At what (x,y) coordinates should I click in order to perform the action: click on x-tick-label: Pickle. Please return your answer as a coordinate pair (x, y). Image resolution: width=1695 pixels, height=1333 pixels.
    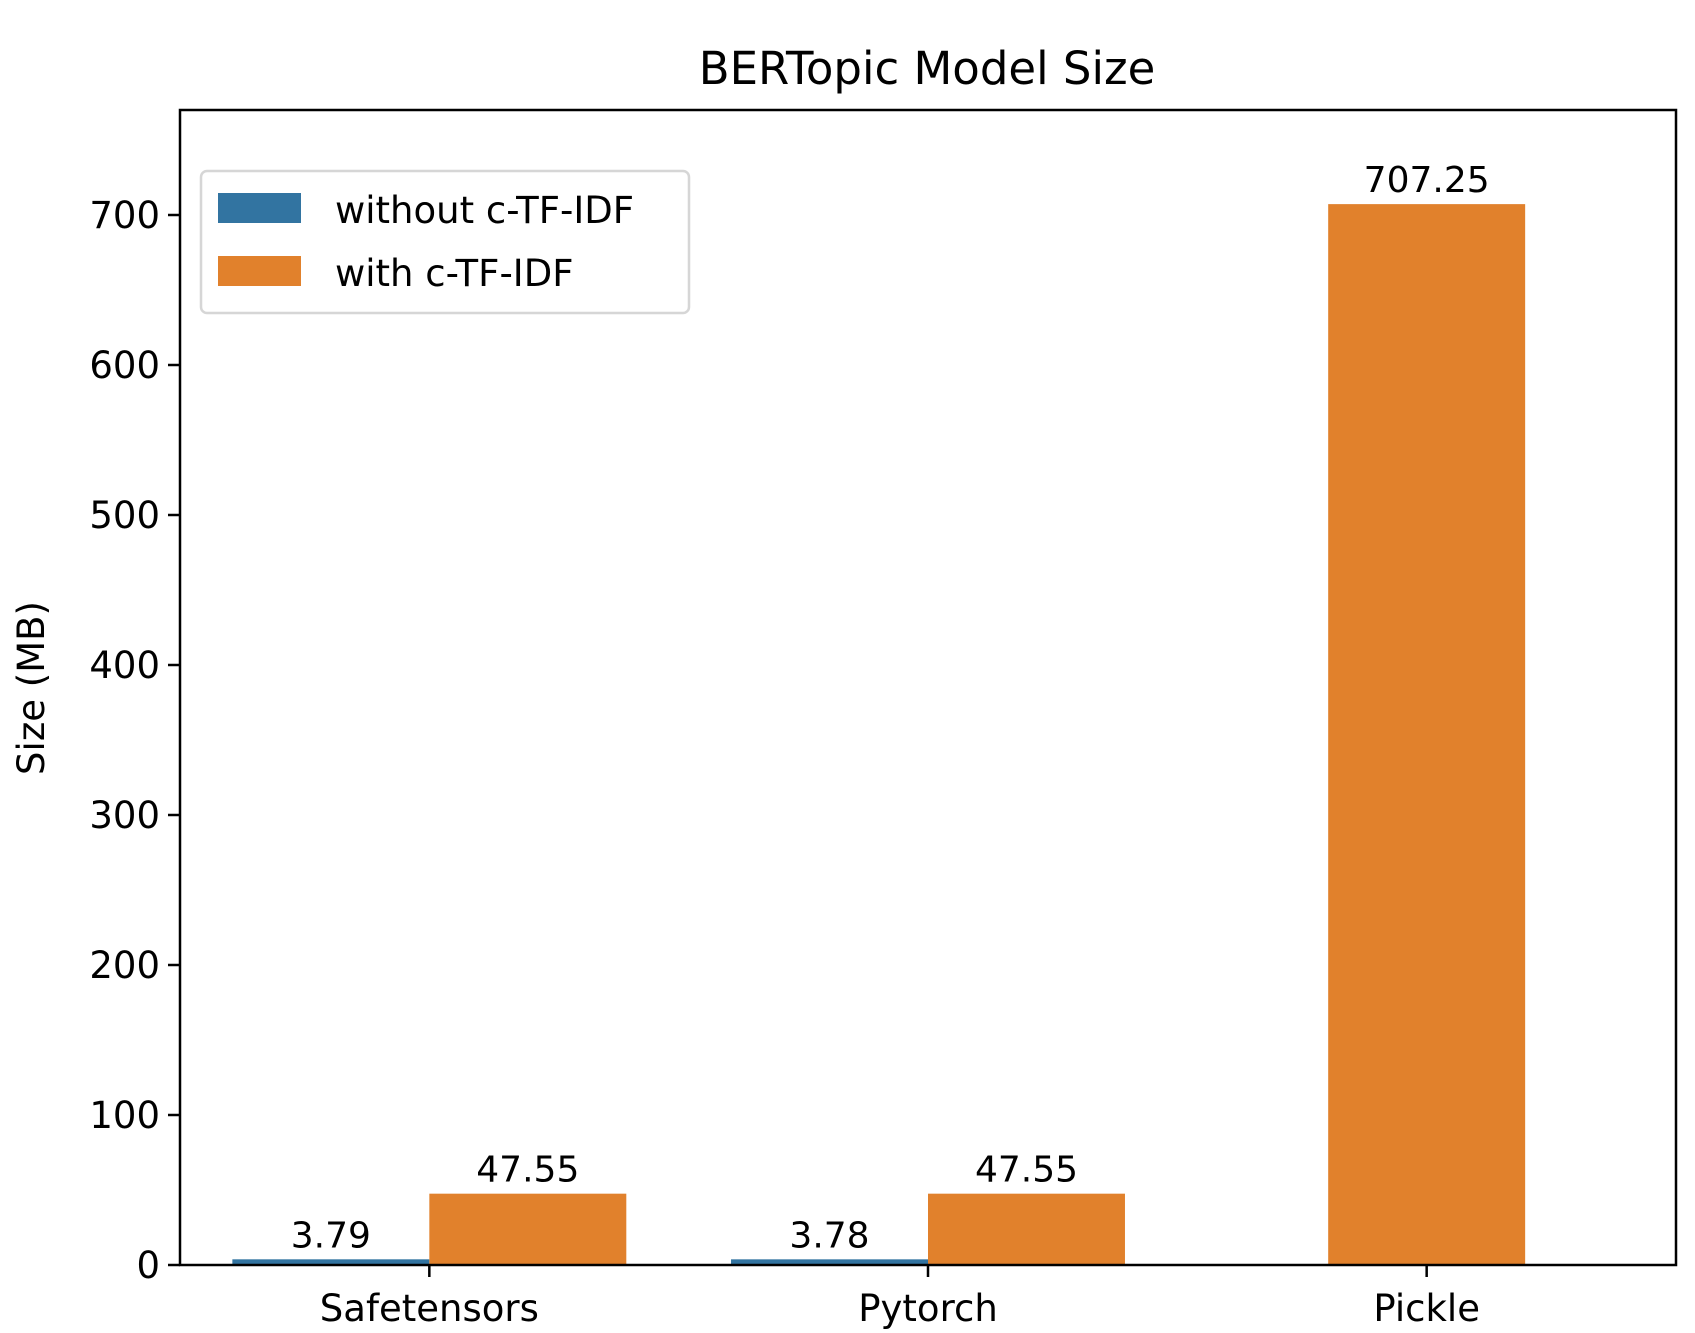
    Looking at the image, I should click on (1426, 1308).